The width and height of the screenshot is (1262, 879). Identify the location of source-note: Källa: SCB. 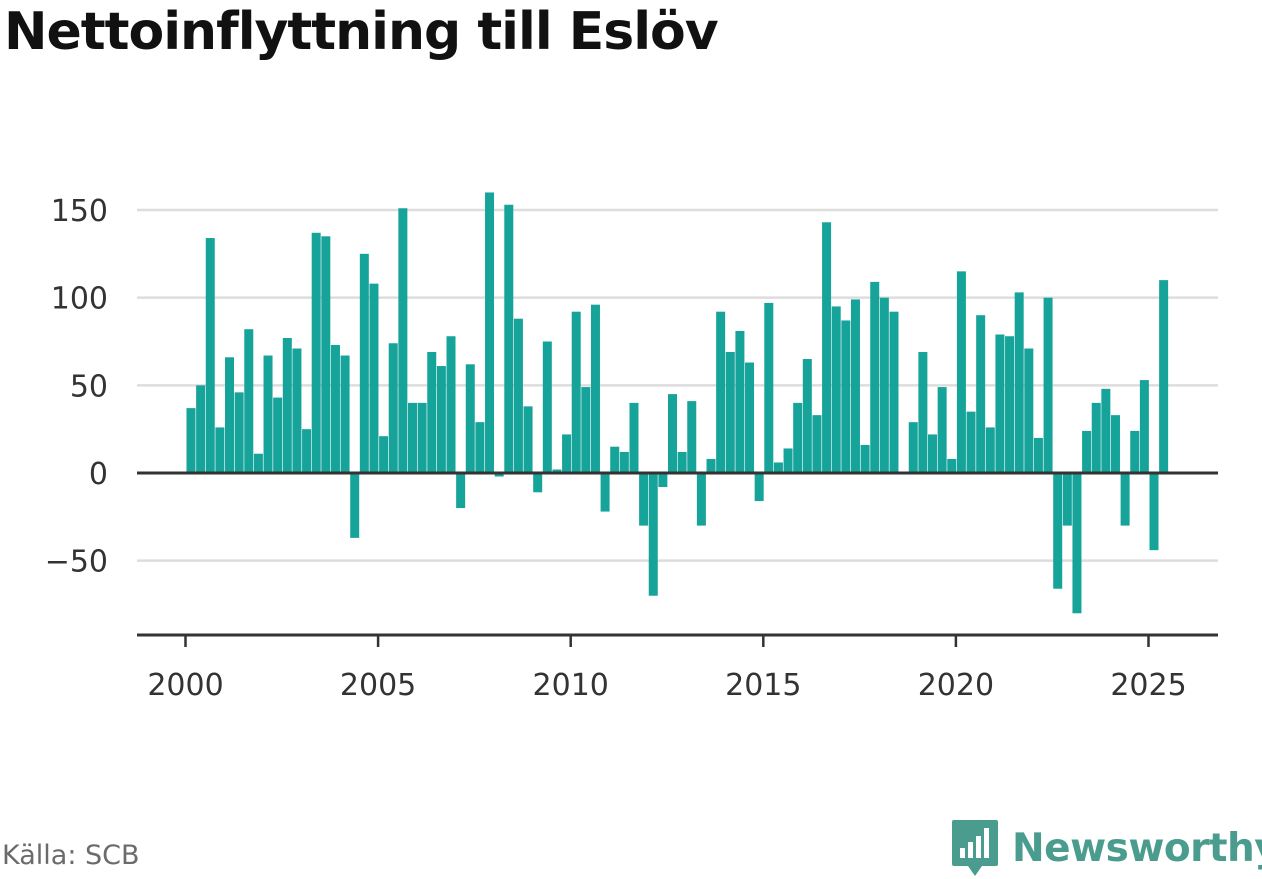
(71, 855).